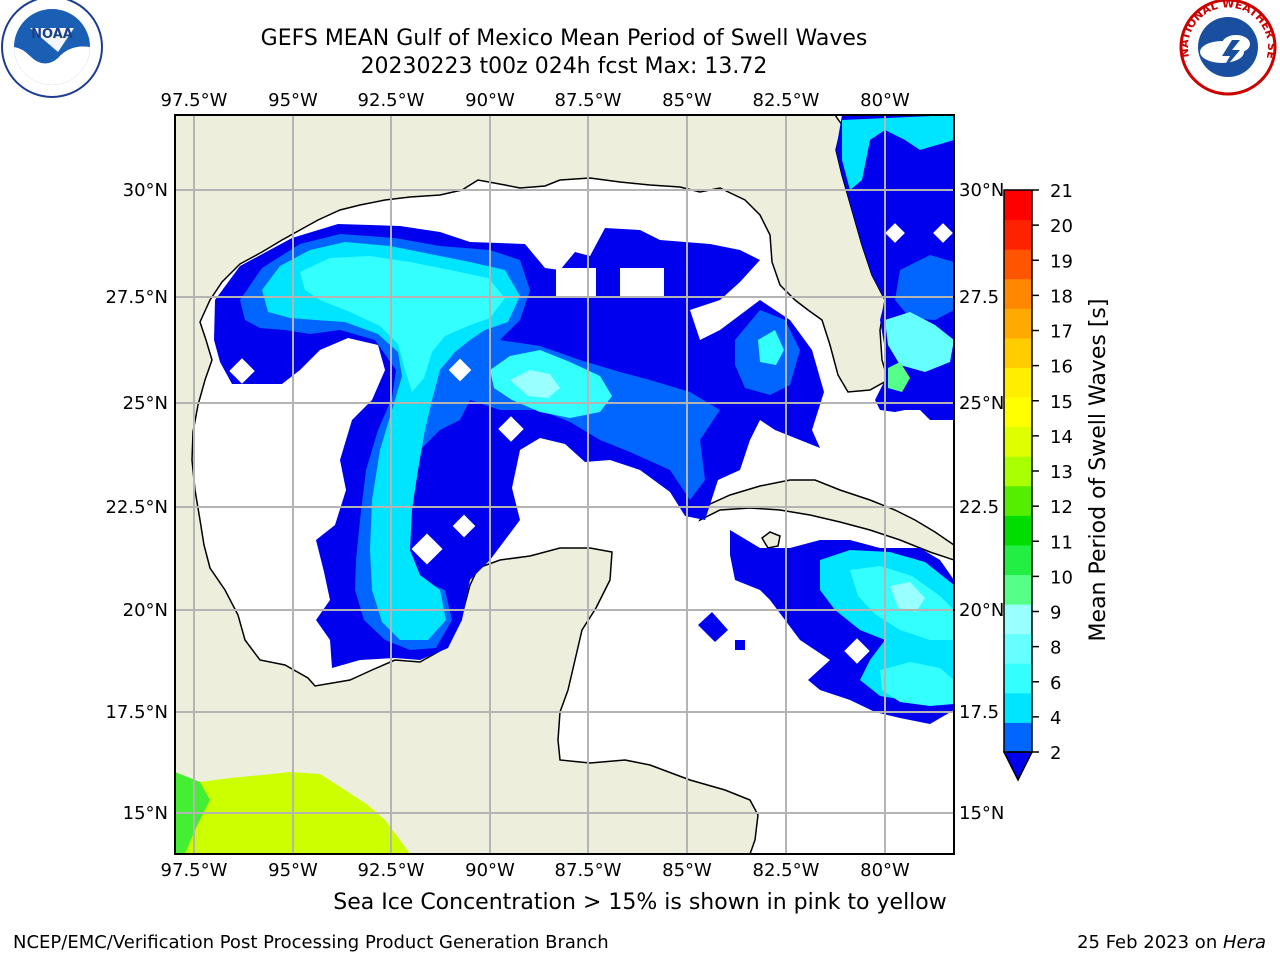 This screenshot has width=1280, height=960. Describe the element at coordinates (981, 813) in the screenshot. I see `lat-label-right: 15°N` at that location.